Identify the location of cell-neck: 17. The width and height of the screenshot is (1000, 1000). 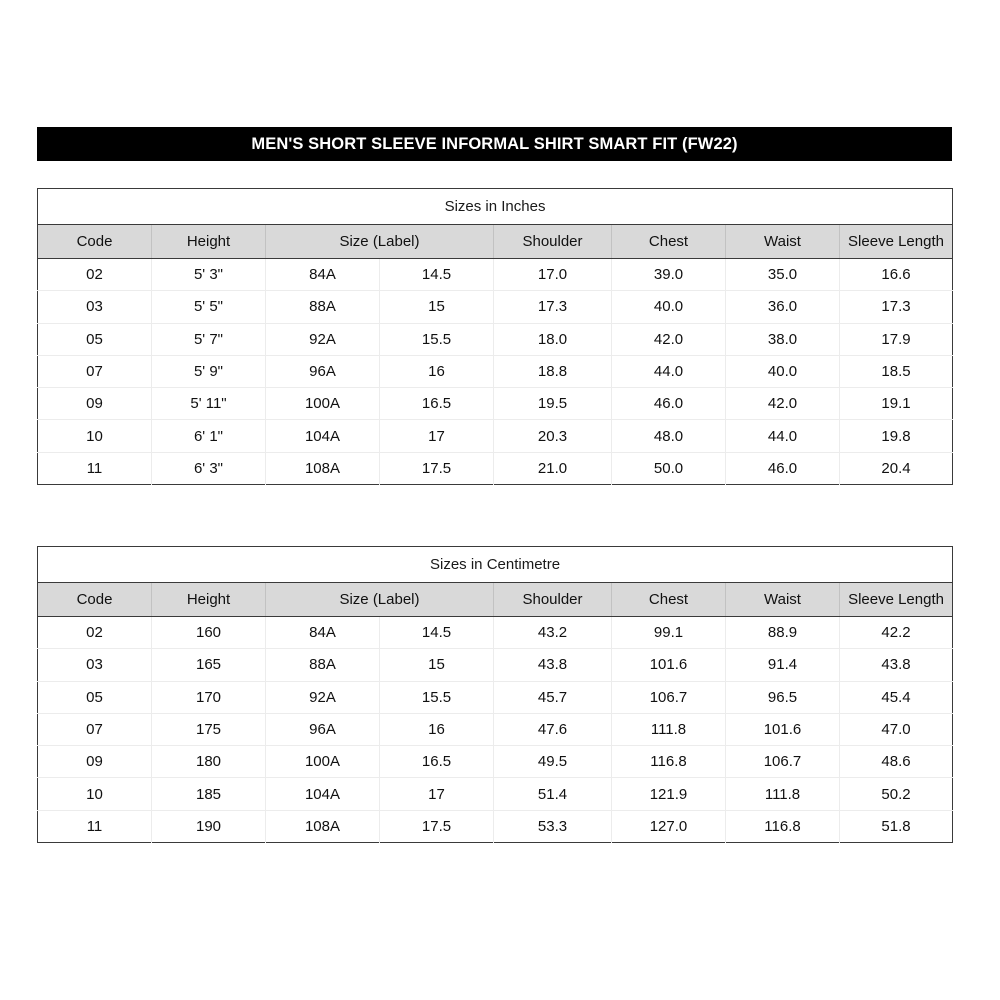
(436, 436).